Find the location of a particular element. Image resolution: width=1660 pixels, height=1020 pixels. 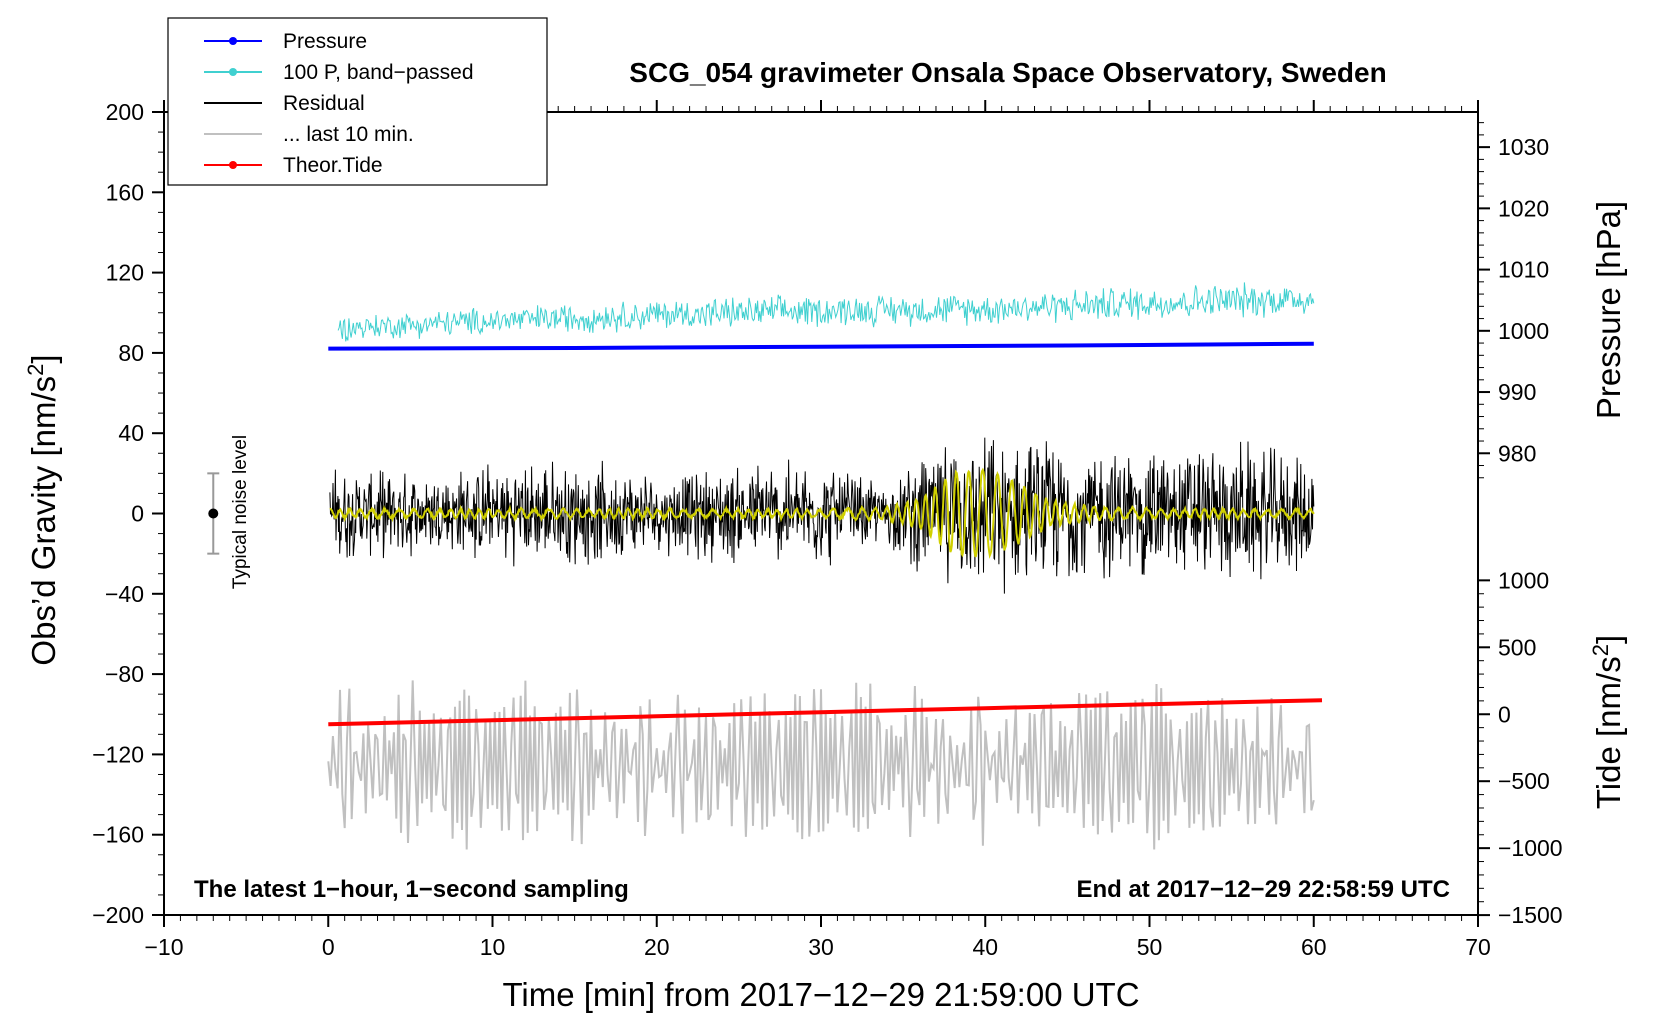

annotation-end-time: End at 2017−12−29 22:58:59 UTC is located at coordinates (1263, 889).